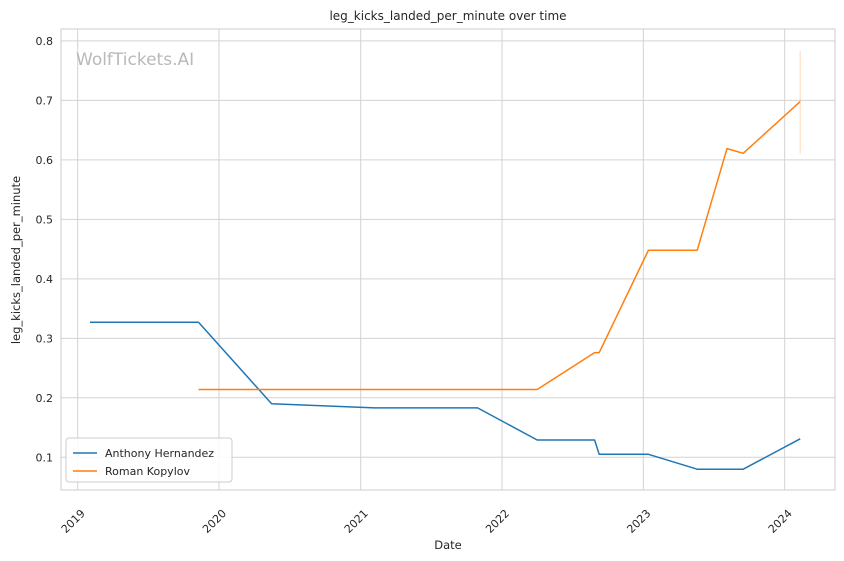 This screenshot has width=844, height=561. Describe the element at coordinates (497, 521) in the screenshot. I see `x-tick-label: 2022` at that location.